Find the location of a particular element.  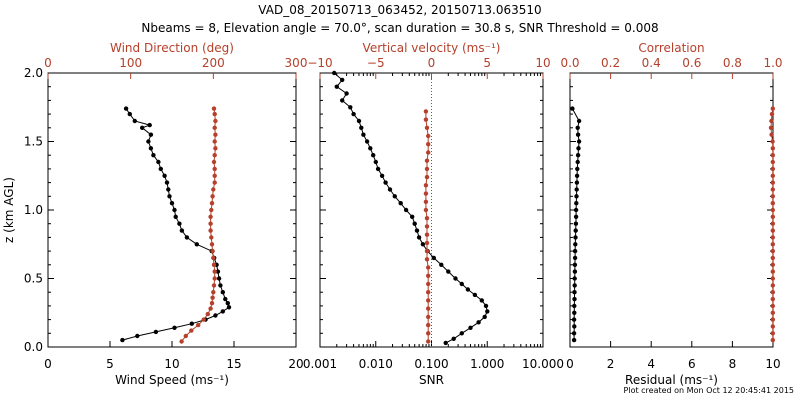

x-tick-label-bottom: 8 is located at coordinates (733, 364).